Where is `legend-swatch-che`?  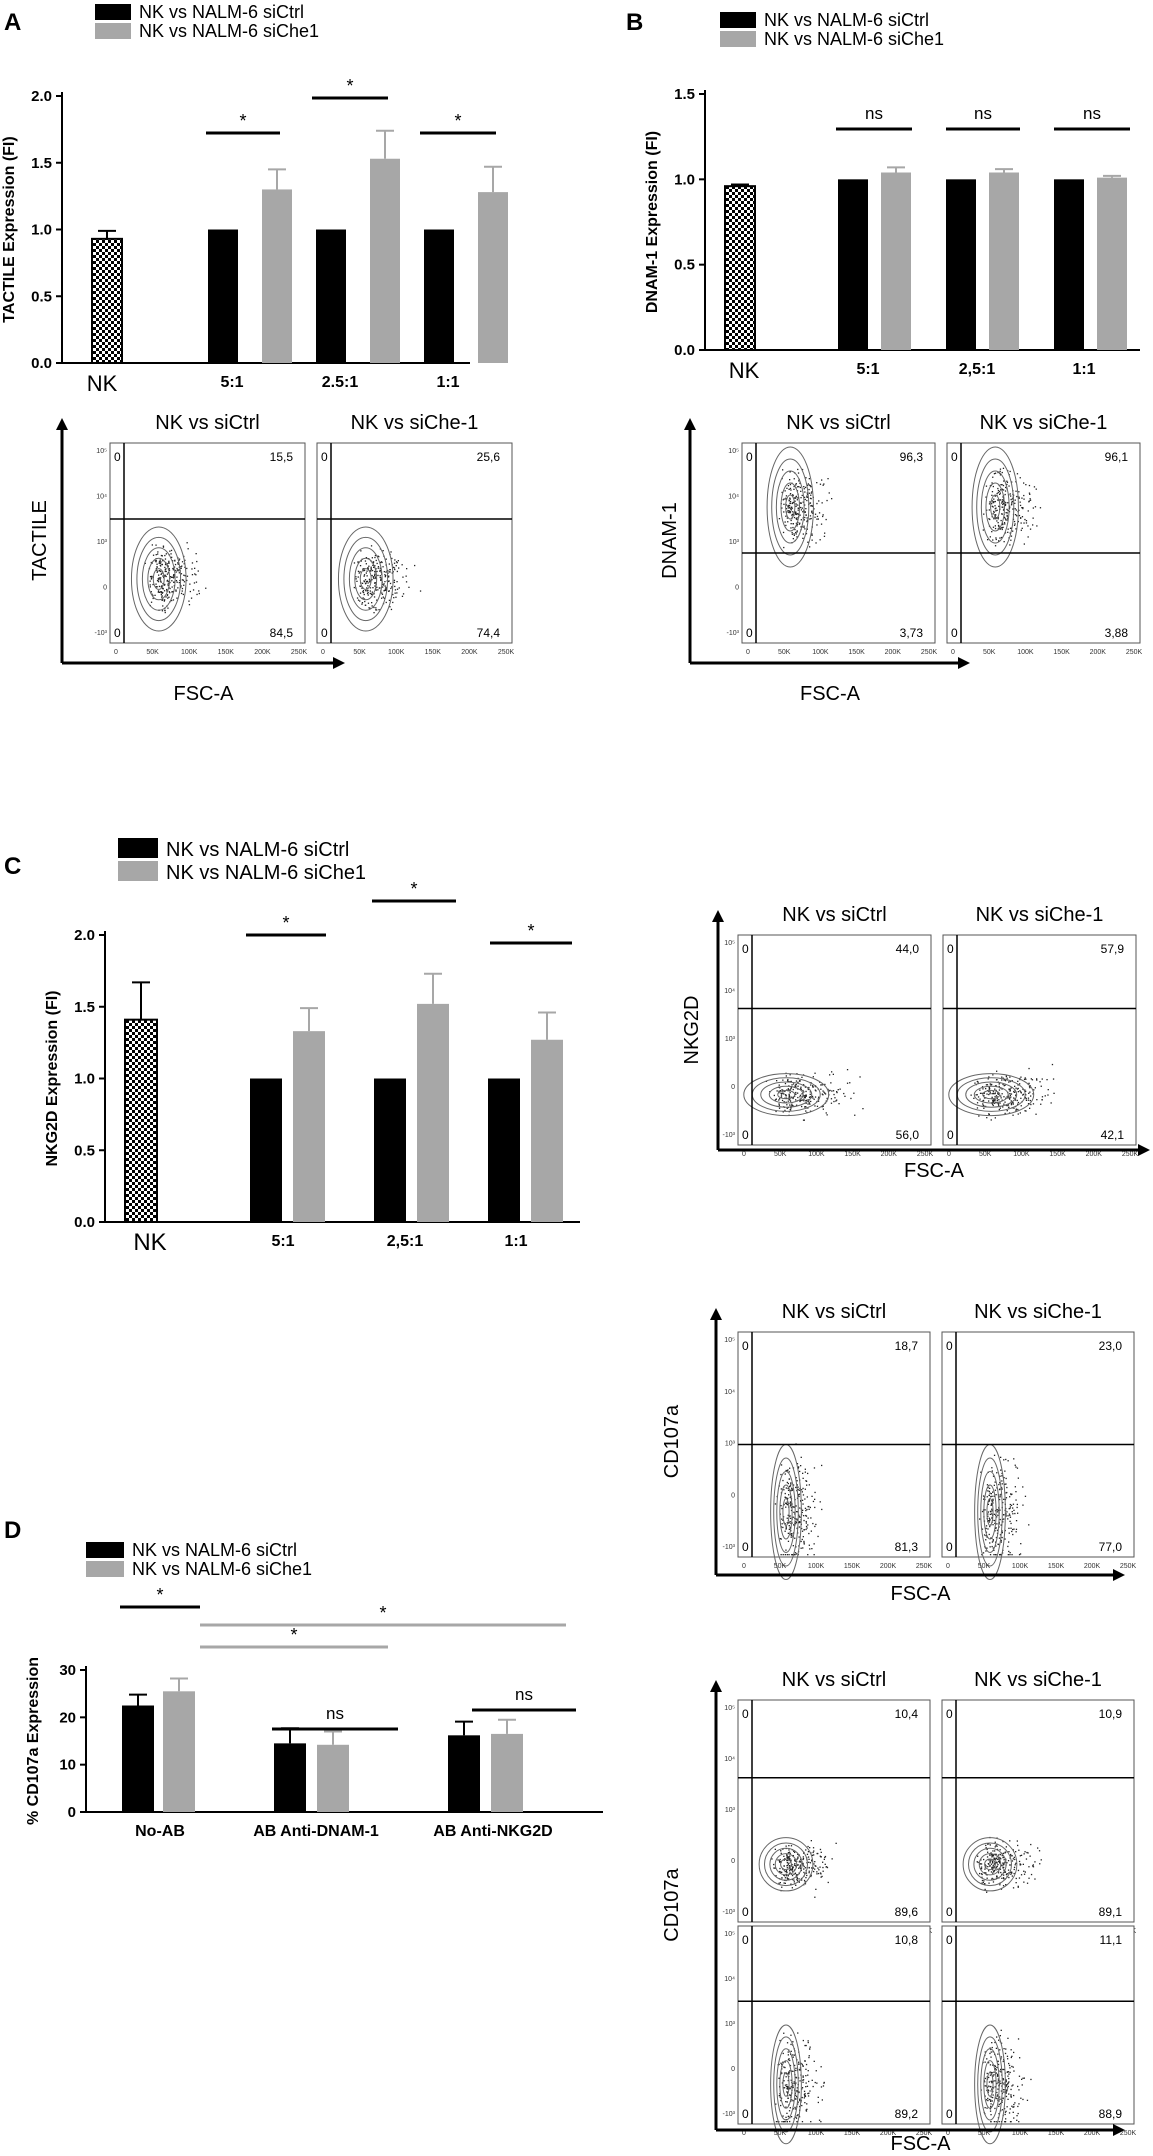 legend-swatch-che is located at coordinates (738, 39).